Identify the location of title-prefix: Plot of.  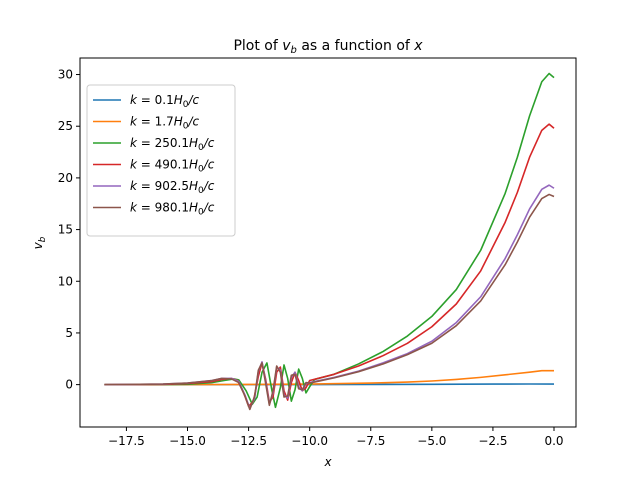
(257, 46).